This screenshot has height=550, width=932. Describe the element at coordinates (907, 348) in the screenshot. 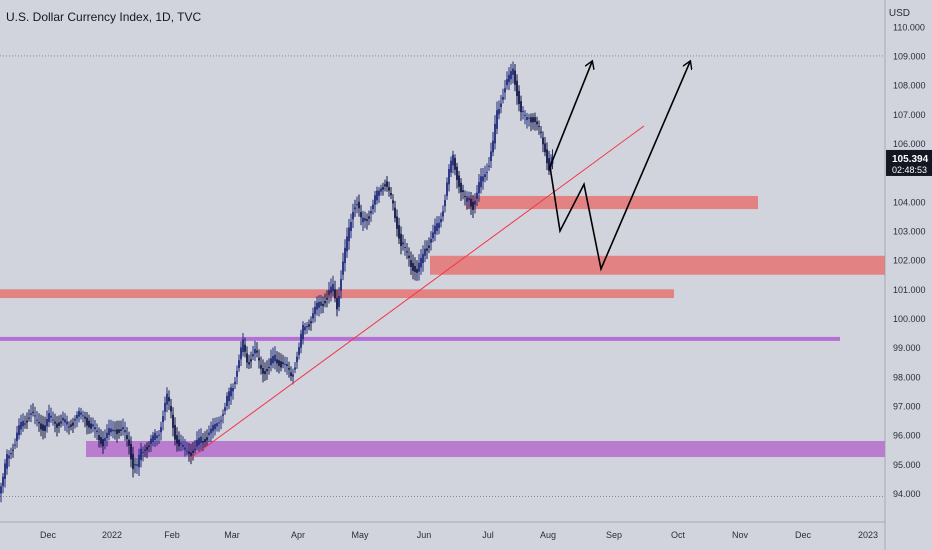

I see `y-tick-label: 99.000` at that location.